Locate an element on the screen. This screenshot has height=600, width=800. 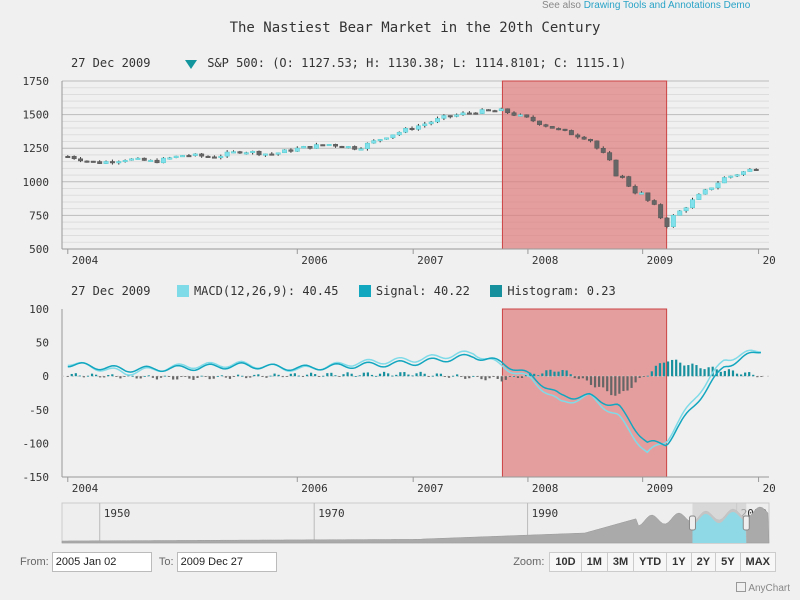
price-y-tick-label: 500 is located at coordinates (39, 249).